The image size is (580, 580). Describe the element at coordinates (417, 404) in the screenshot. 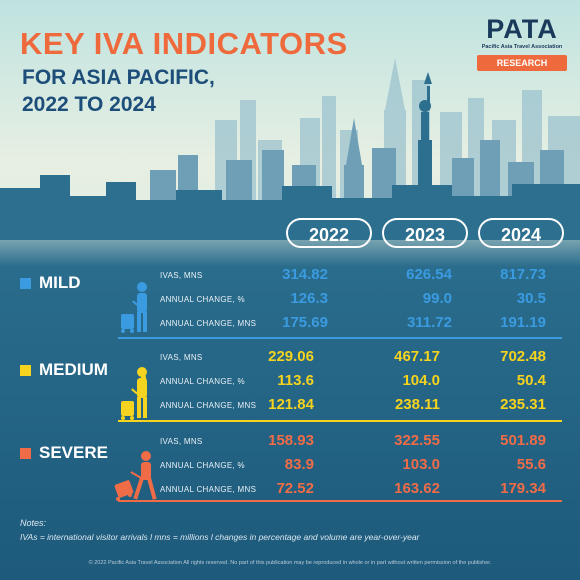

I see `medium-change-mns-2023: 238.11` at that location.